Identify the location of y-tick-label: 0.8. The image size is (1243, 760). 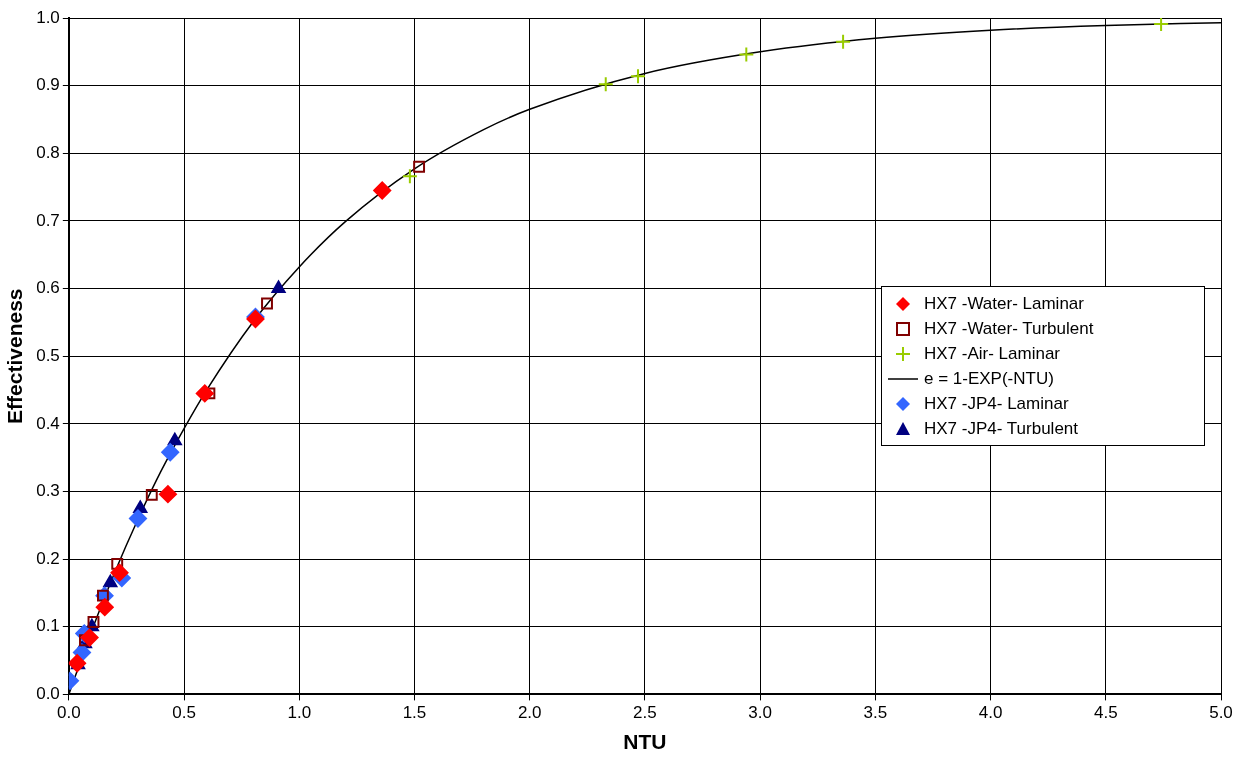
(48, 152).